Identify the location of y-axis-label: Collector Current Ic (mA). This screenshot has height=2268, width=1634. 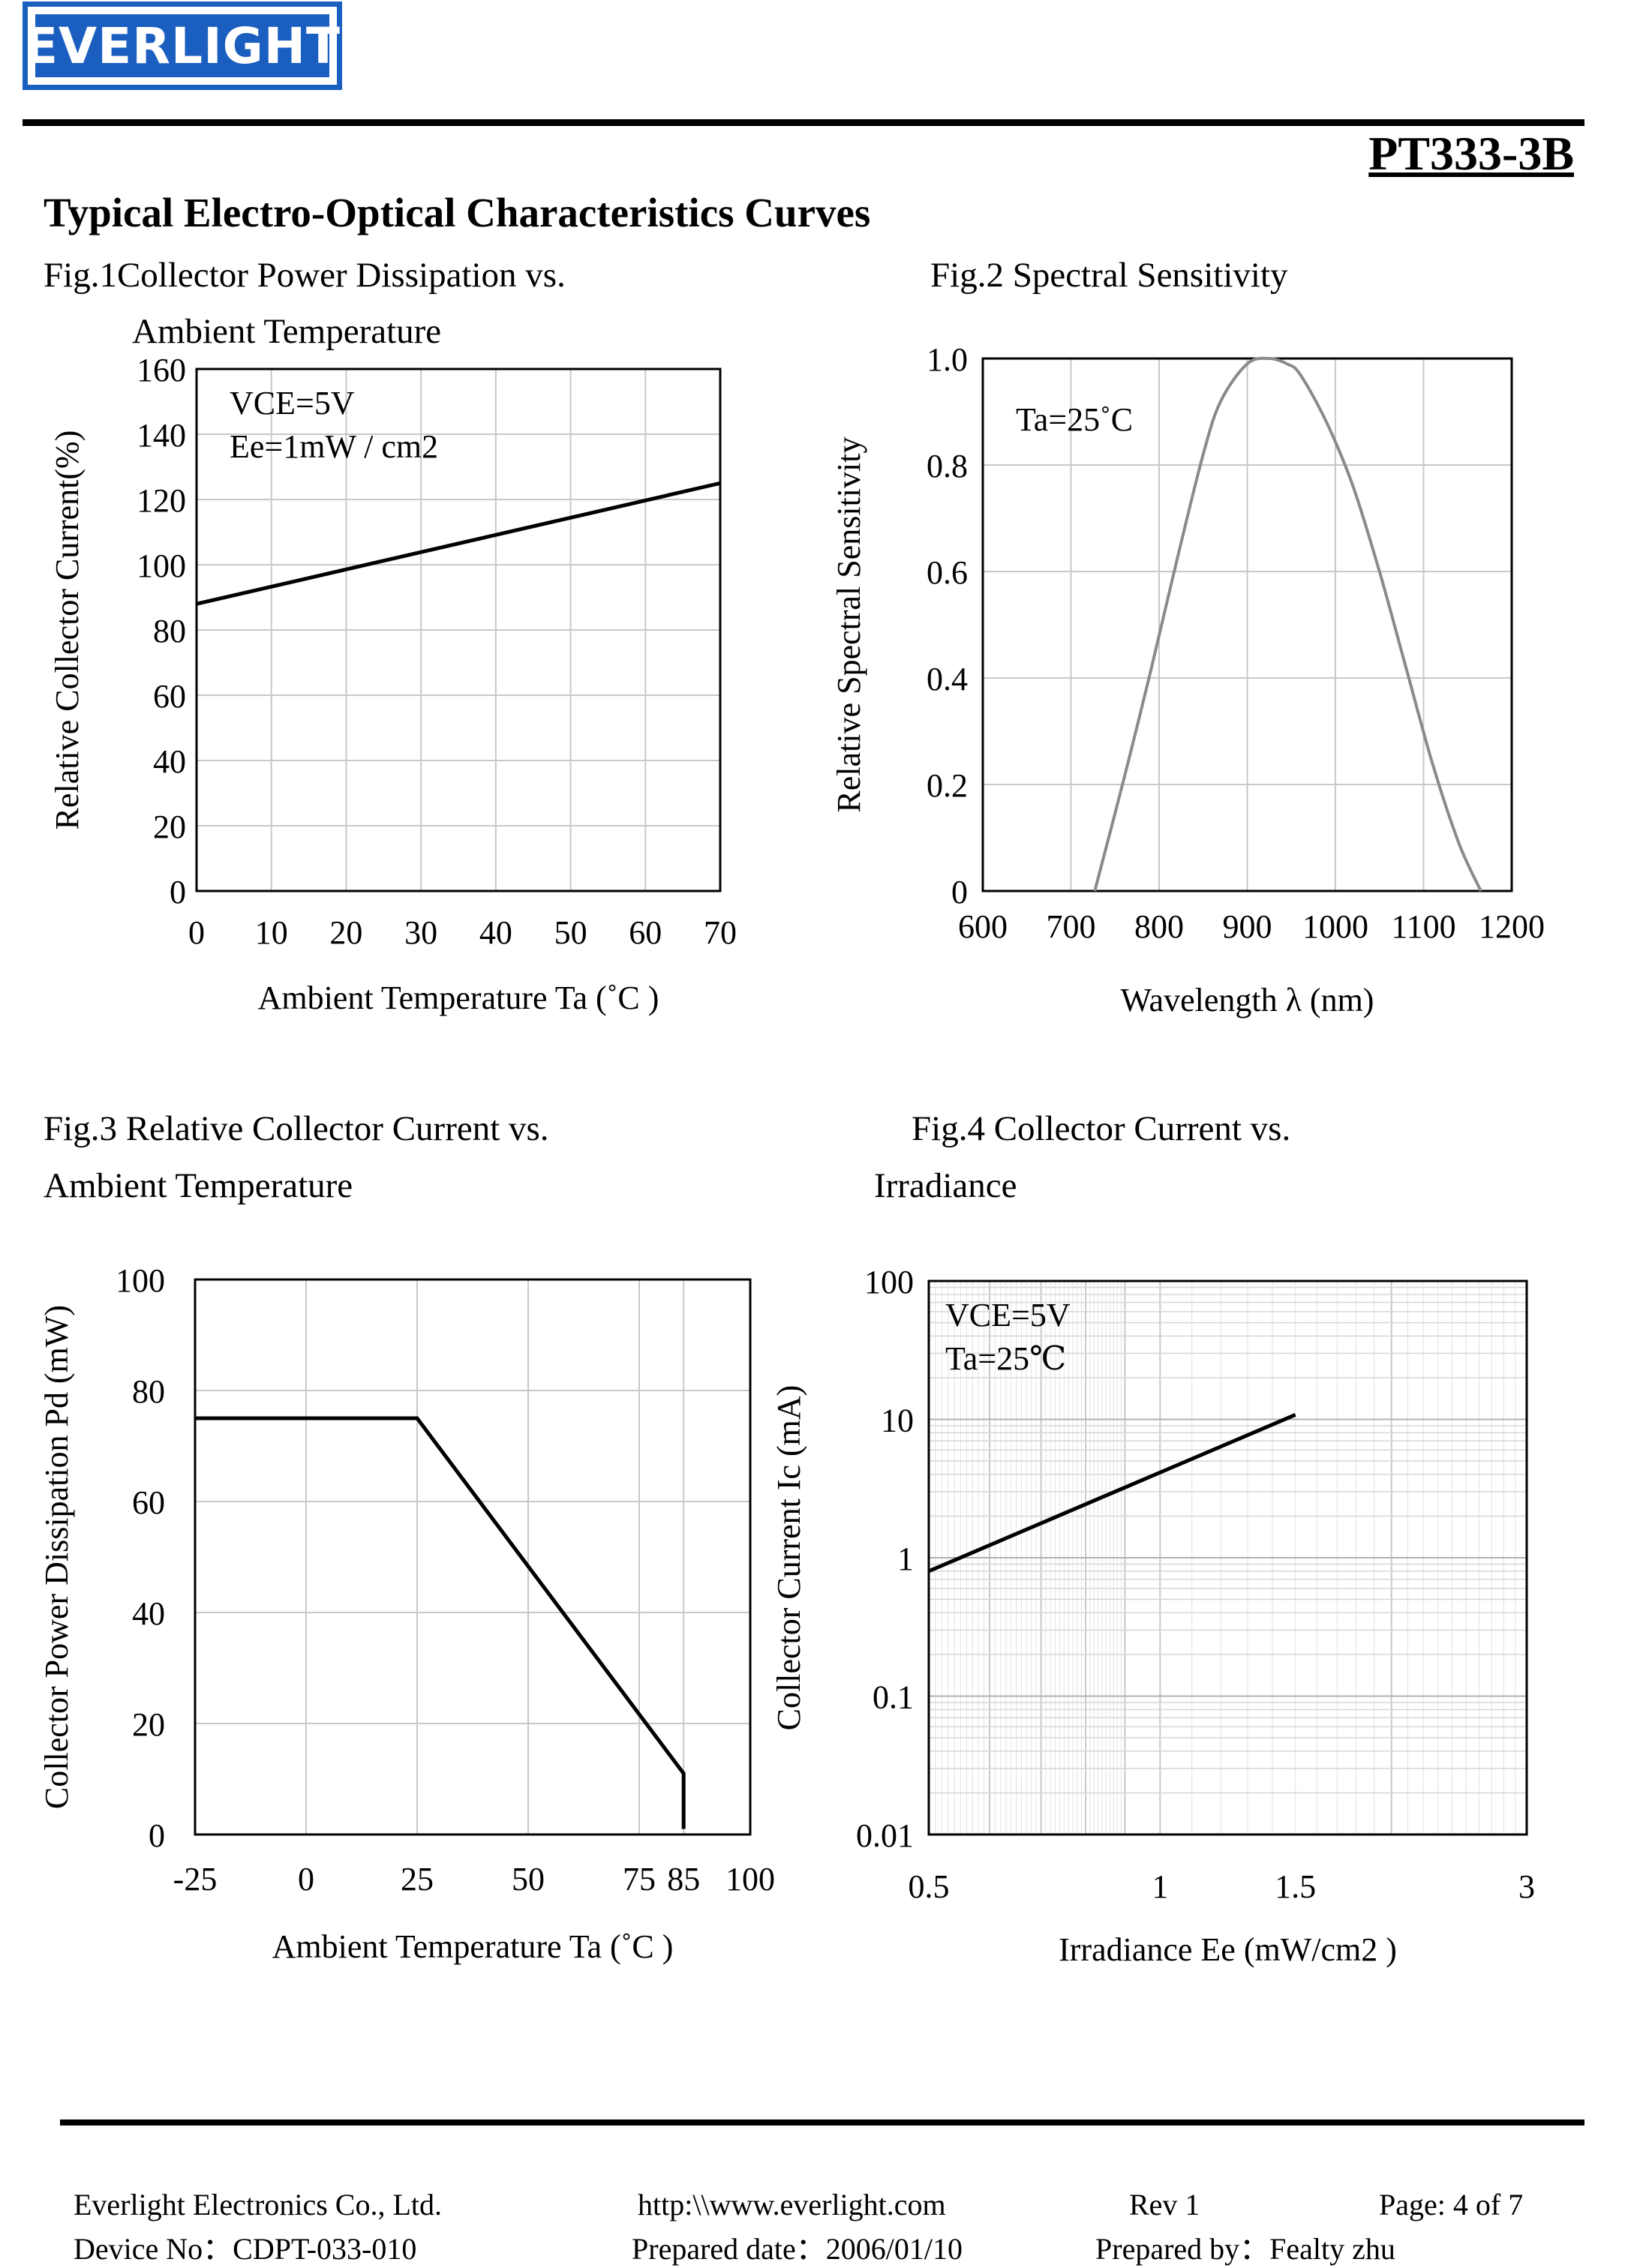
(788, 1558).